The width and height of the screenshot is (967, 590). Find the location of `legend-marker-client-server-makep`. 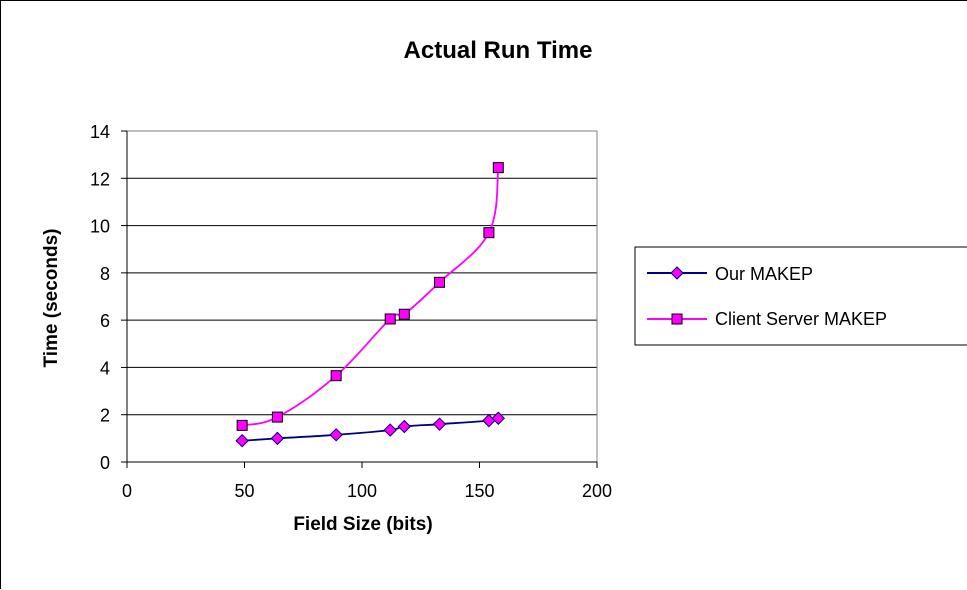

legend-marker-client-server-makep is located at coordinates (677, 319).